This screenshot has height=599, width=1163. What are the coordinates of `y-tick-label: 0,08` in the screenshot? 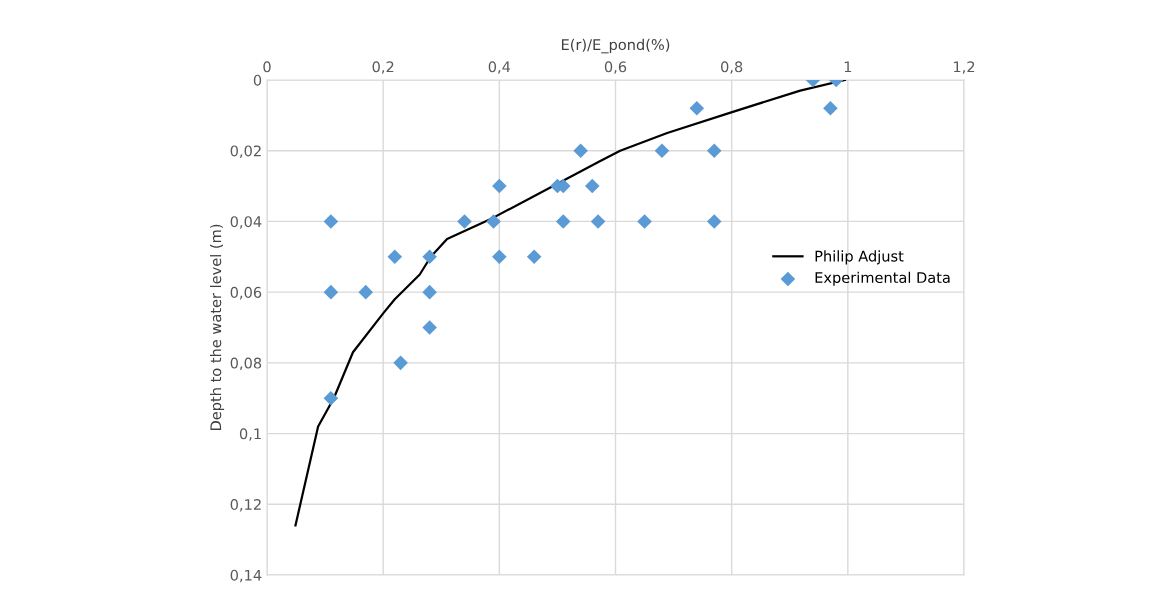 It's located at (246, 364).